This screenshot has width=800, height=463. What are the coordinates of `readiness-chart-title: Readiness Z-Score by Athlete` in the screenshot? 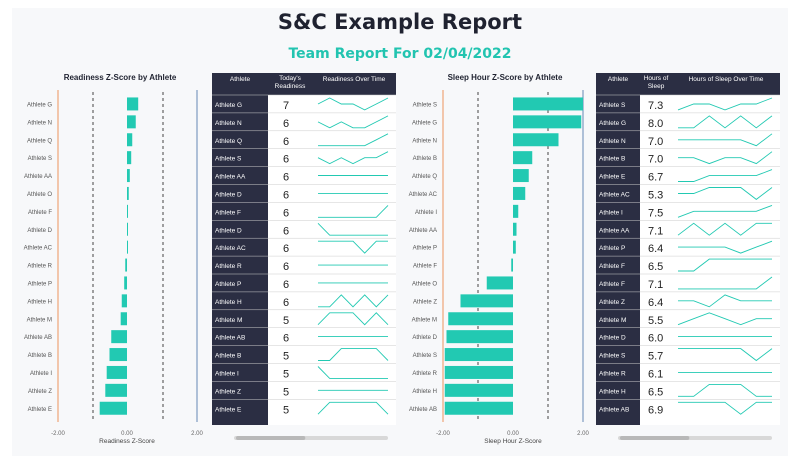 It's located at (120, 77).